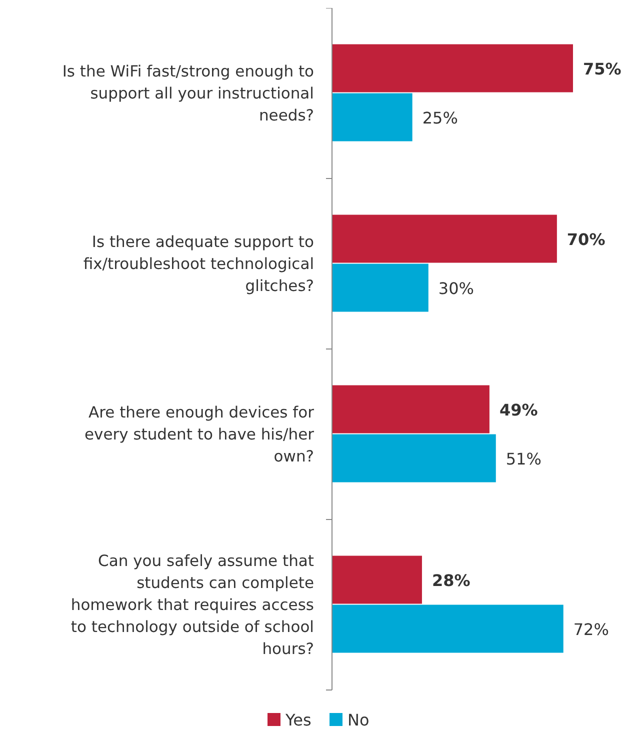  I want to click on data-label: 72%, so click(591, 629).